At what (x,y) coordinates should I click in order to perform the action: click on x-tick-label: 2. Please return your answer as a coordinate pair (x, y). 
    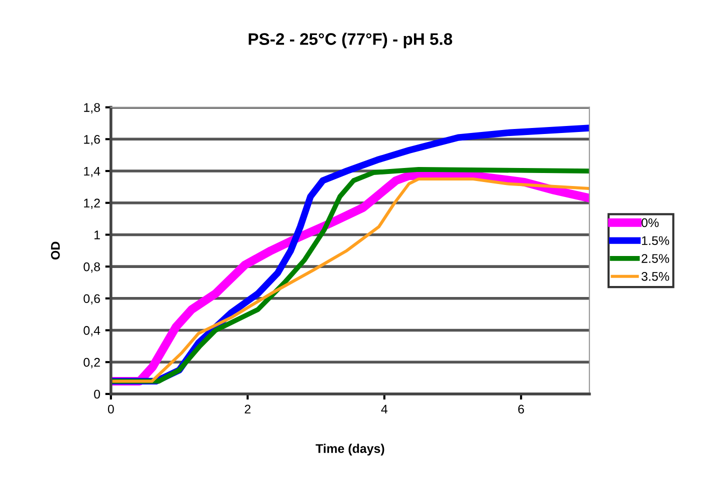
    Looking at the image, I should click on (247, 409).